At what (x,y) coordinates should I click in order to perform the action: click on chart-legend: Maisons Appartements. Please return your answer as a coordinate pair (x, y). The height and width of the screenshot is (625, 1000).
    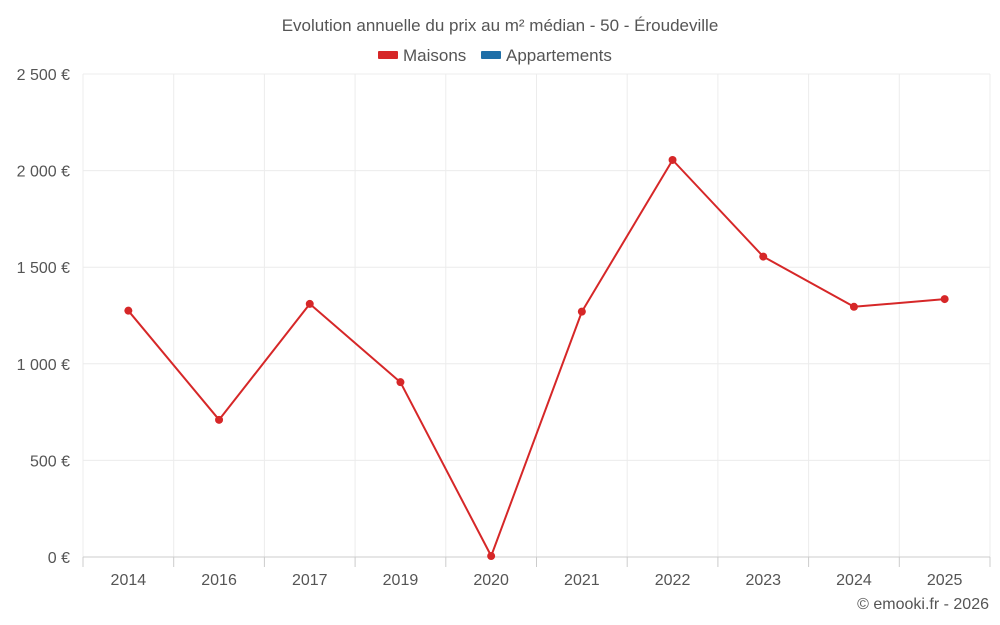
    Looking at the image, I should click on (495, 55).